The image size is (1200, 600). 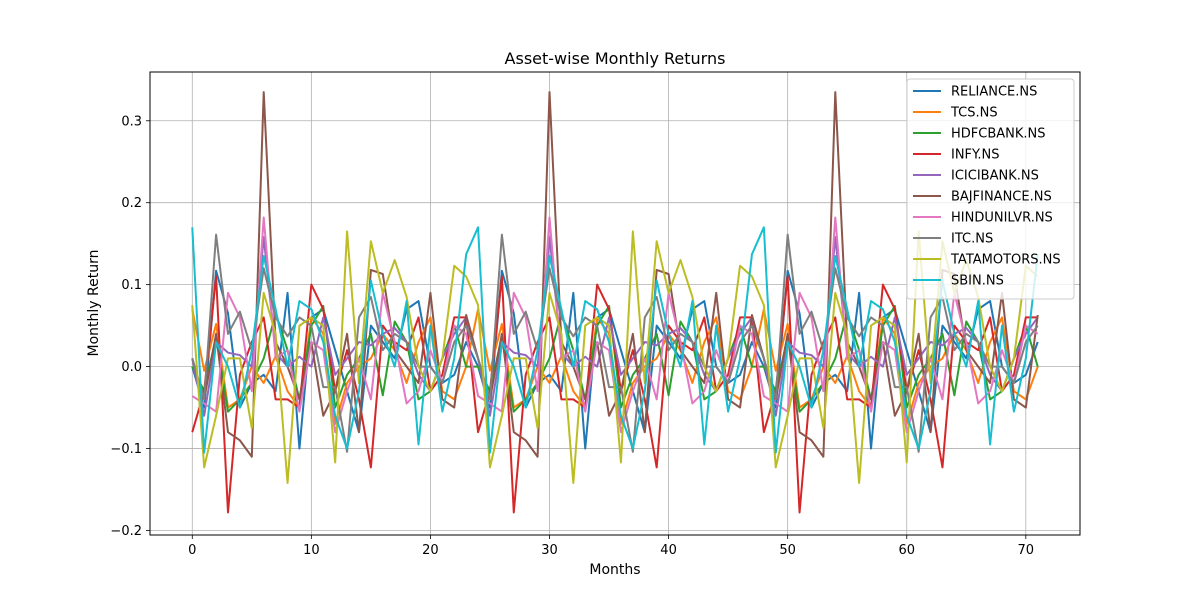 I want to click on legend-label: RELIANCE.NS, so click(x=994, y=92).